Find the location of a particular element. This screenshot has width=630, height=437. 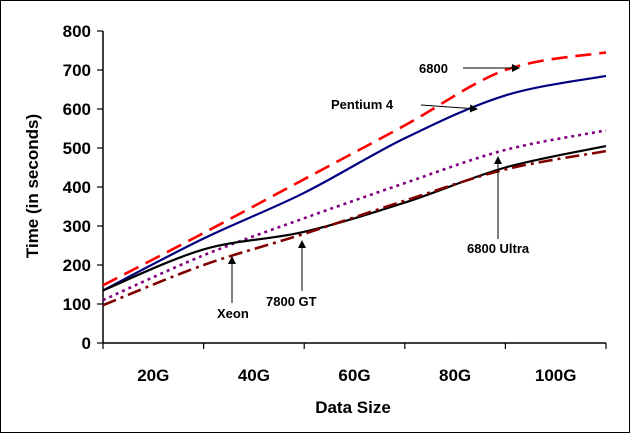

x-tick-label: 20G is located at coordinates (153, 375).